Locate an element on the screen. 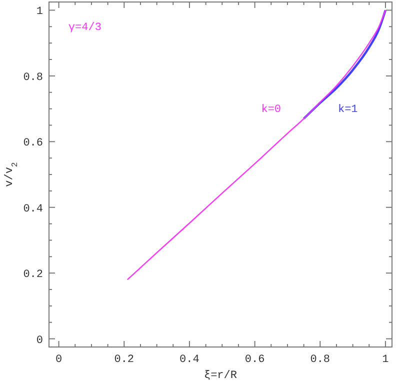  y-tick-label: 0.8 is located at coordinates (33, 78).